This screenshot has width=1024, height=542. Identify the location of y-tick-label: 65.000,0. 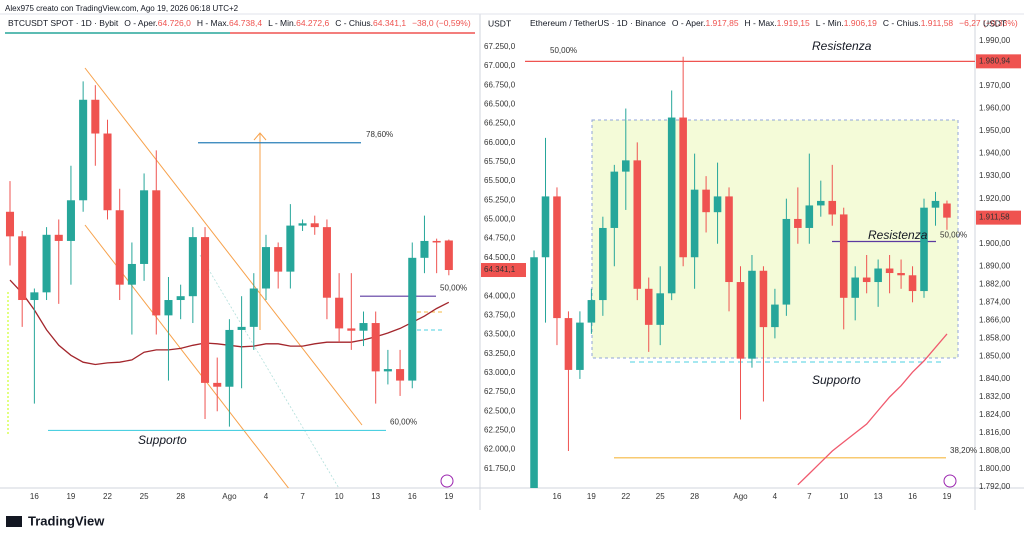
(500, 219).